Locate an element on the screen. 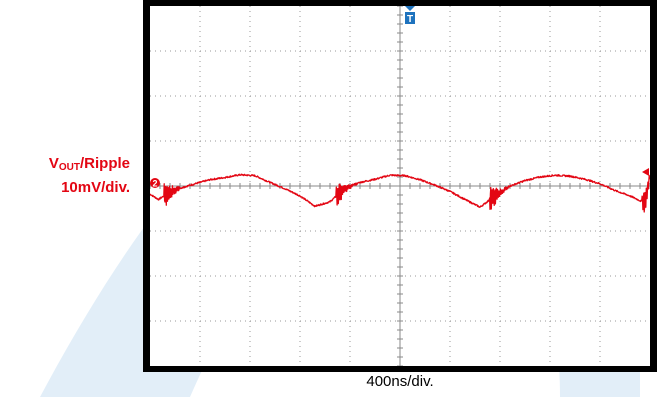 Image resolution: width=660 pixels, height=397 pixels. trigger-marker: T is located at coordinates (410, 15).